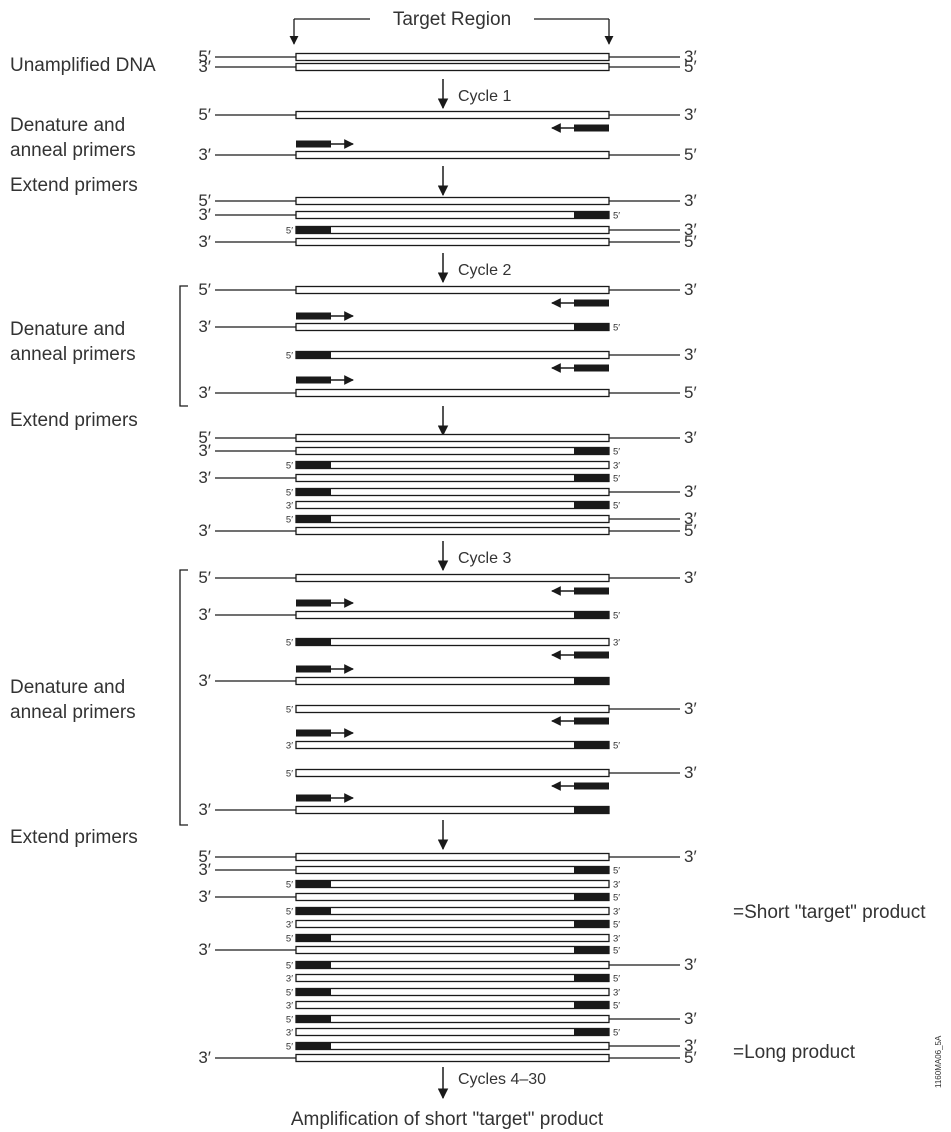 This screenshot has width=951, height=1132. What do you see at coordinates (67, 125) in the screenshot?
I see `denature-label-1: Denature and` at bounding box center [67, 125].